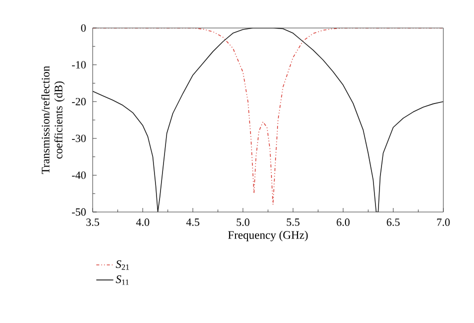 The width and height of the screenshot is (474, 323). Describe the element at coordinates (122, 265) in the screenshot. I see `legend-label: S$_{21}$` at that location.